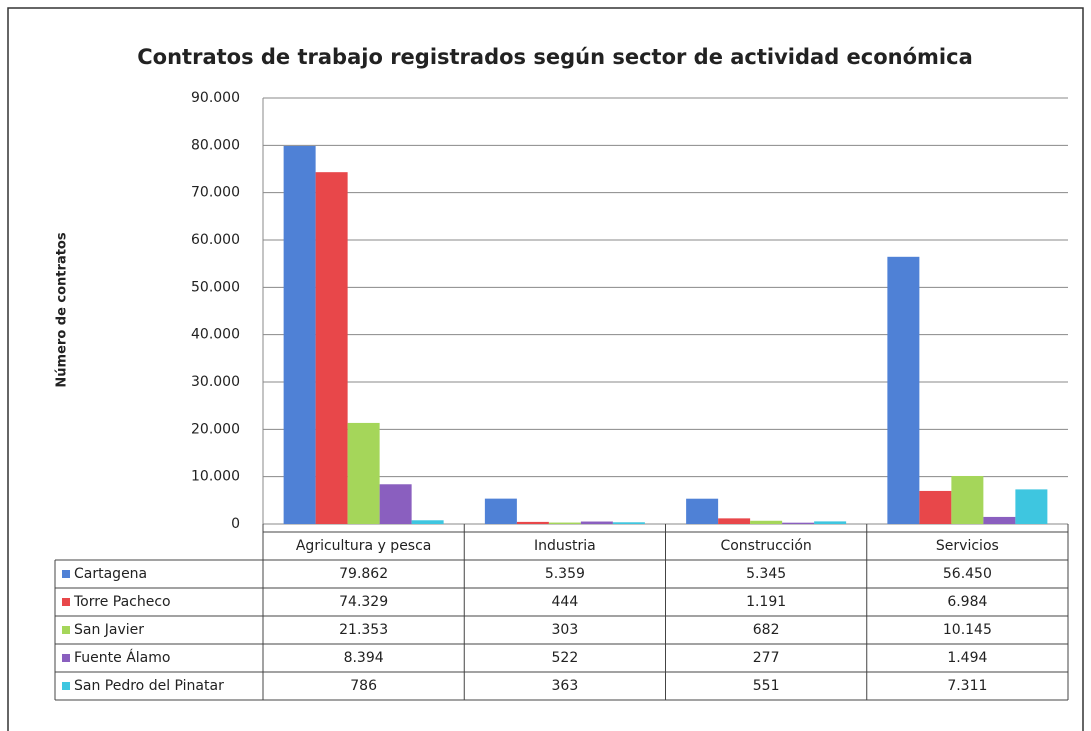  I want to click on x-tick-label: Construcción, so click(765, 546).